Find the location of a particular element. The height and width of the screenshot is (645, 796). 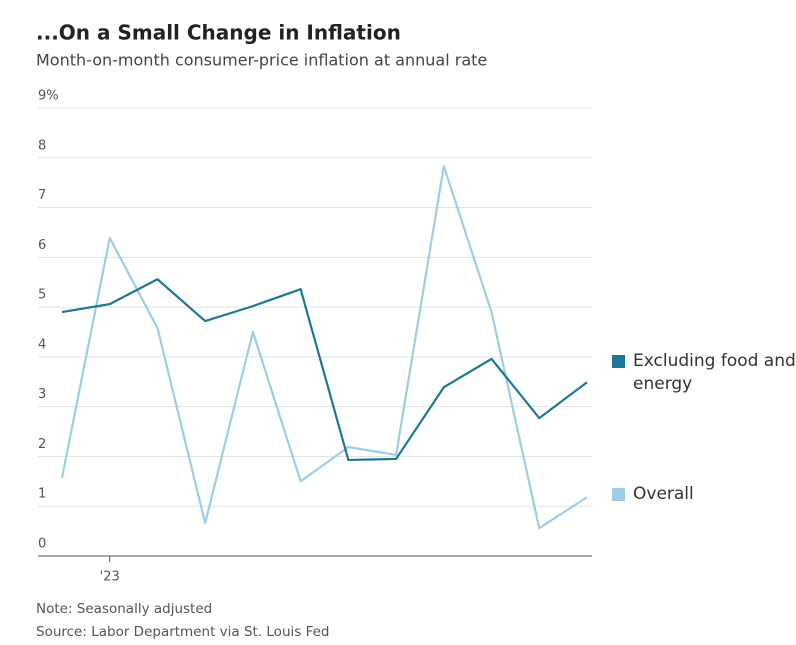

y-tick-label: 8 is located at coordinates (42, 145).